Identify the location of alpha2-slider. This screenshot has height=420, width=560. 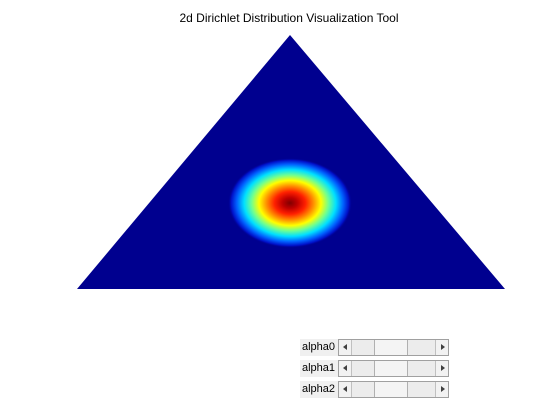
(393, 389).